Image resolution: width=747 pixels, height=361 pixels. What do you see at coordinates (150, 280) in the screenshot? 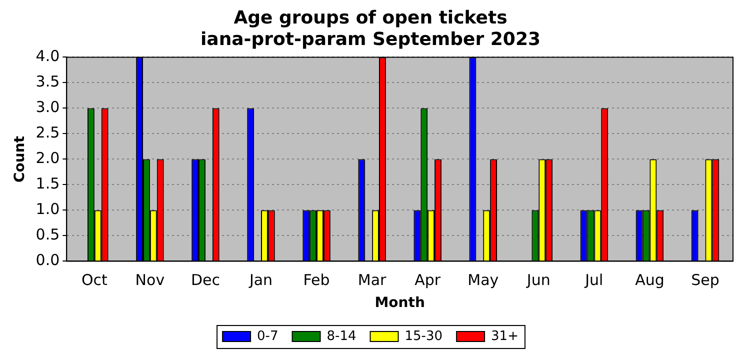
I see `x-tick-label: Nov` at bounding box center [150, 280].